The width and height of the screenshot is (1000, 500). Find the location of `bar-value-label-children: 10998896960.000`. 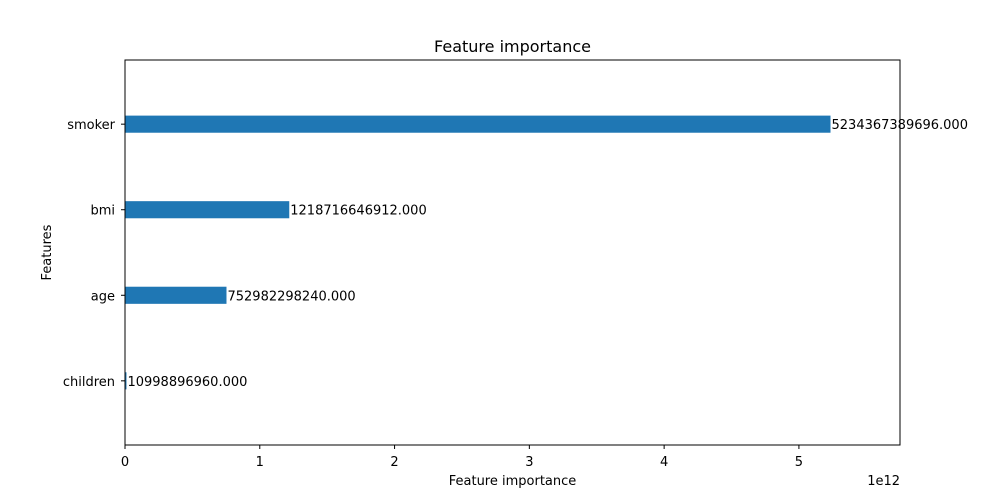

bar-value-label-children: 10998896960.000 is located at coordinates (187, 382).